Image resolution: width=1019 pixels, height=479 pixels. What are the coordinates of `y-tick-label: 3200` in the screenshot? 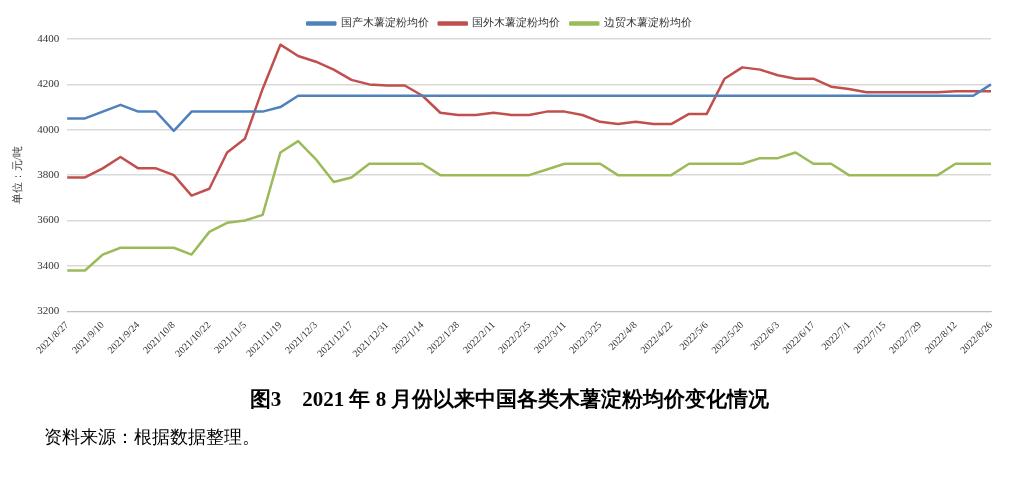 It's located at (48, 310).